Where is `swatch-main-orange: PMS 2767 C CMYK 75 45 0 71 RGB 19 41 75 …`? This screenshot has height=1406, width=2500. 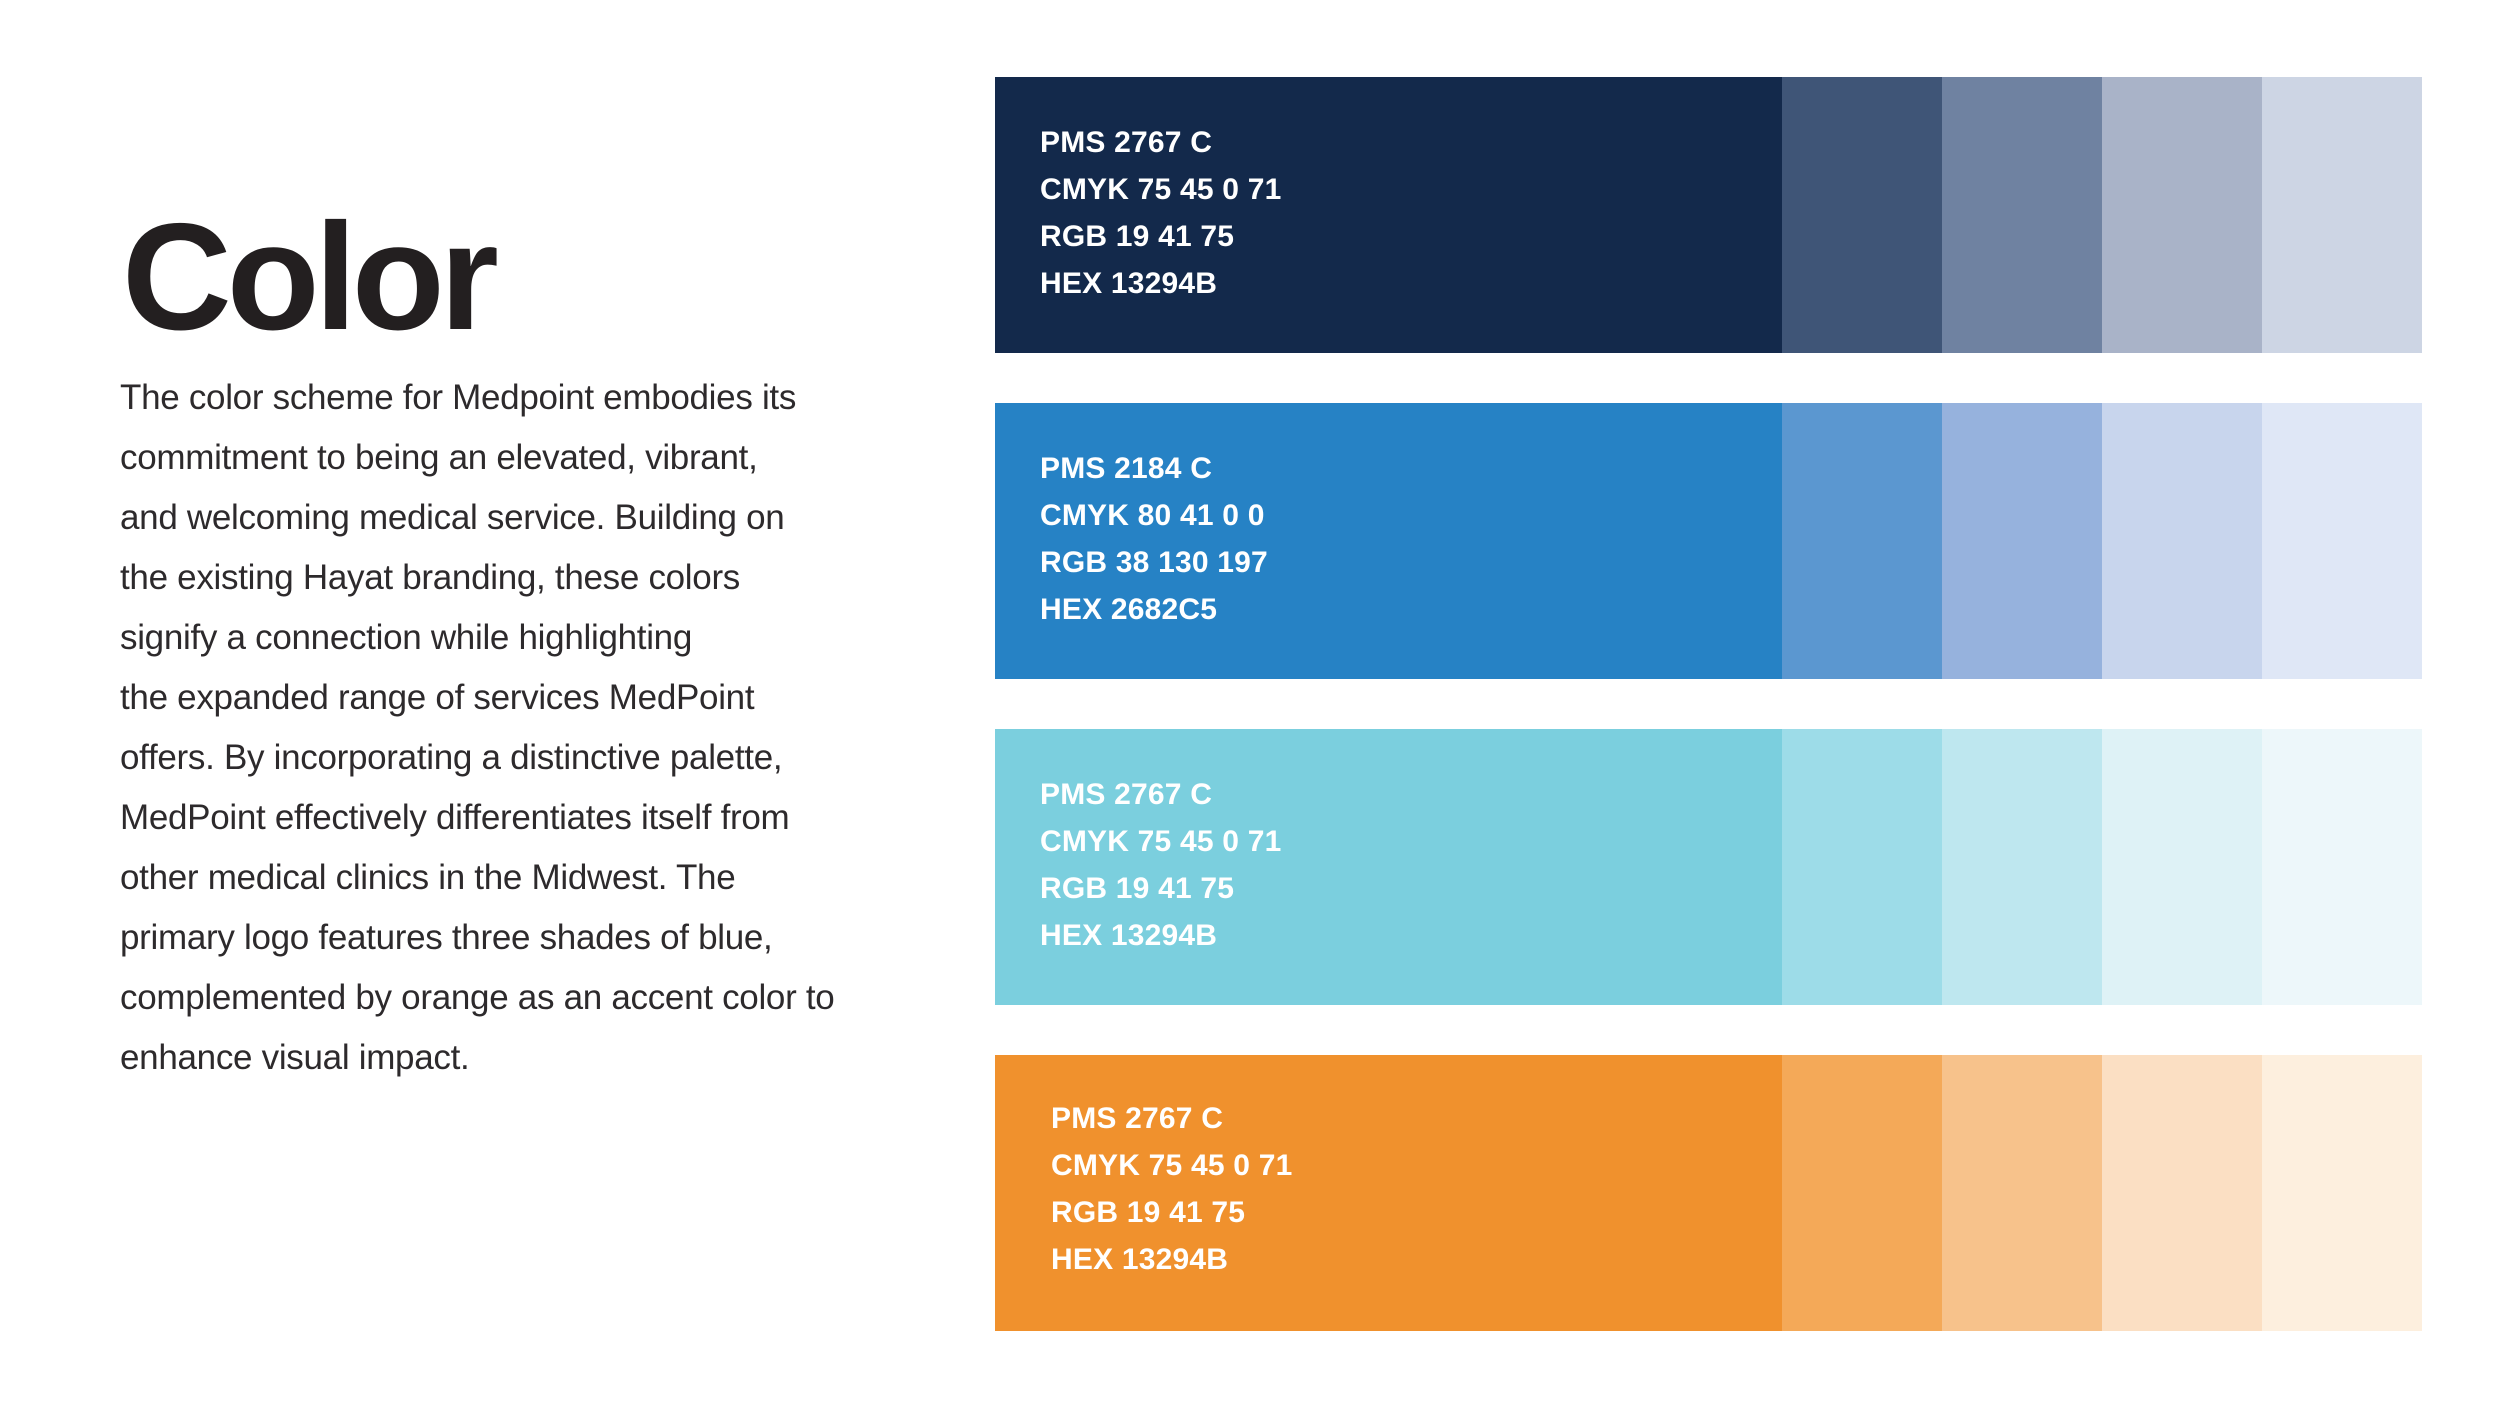 swatch-main-orange: PMS 2767 C CMYK 75 45 0 71 RGB 19 41 75 … is located at coordinates (1388, 1193).